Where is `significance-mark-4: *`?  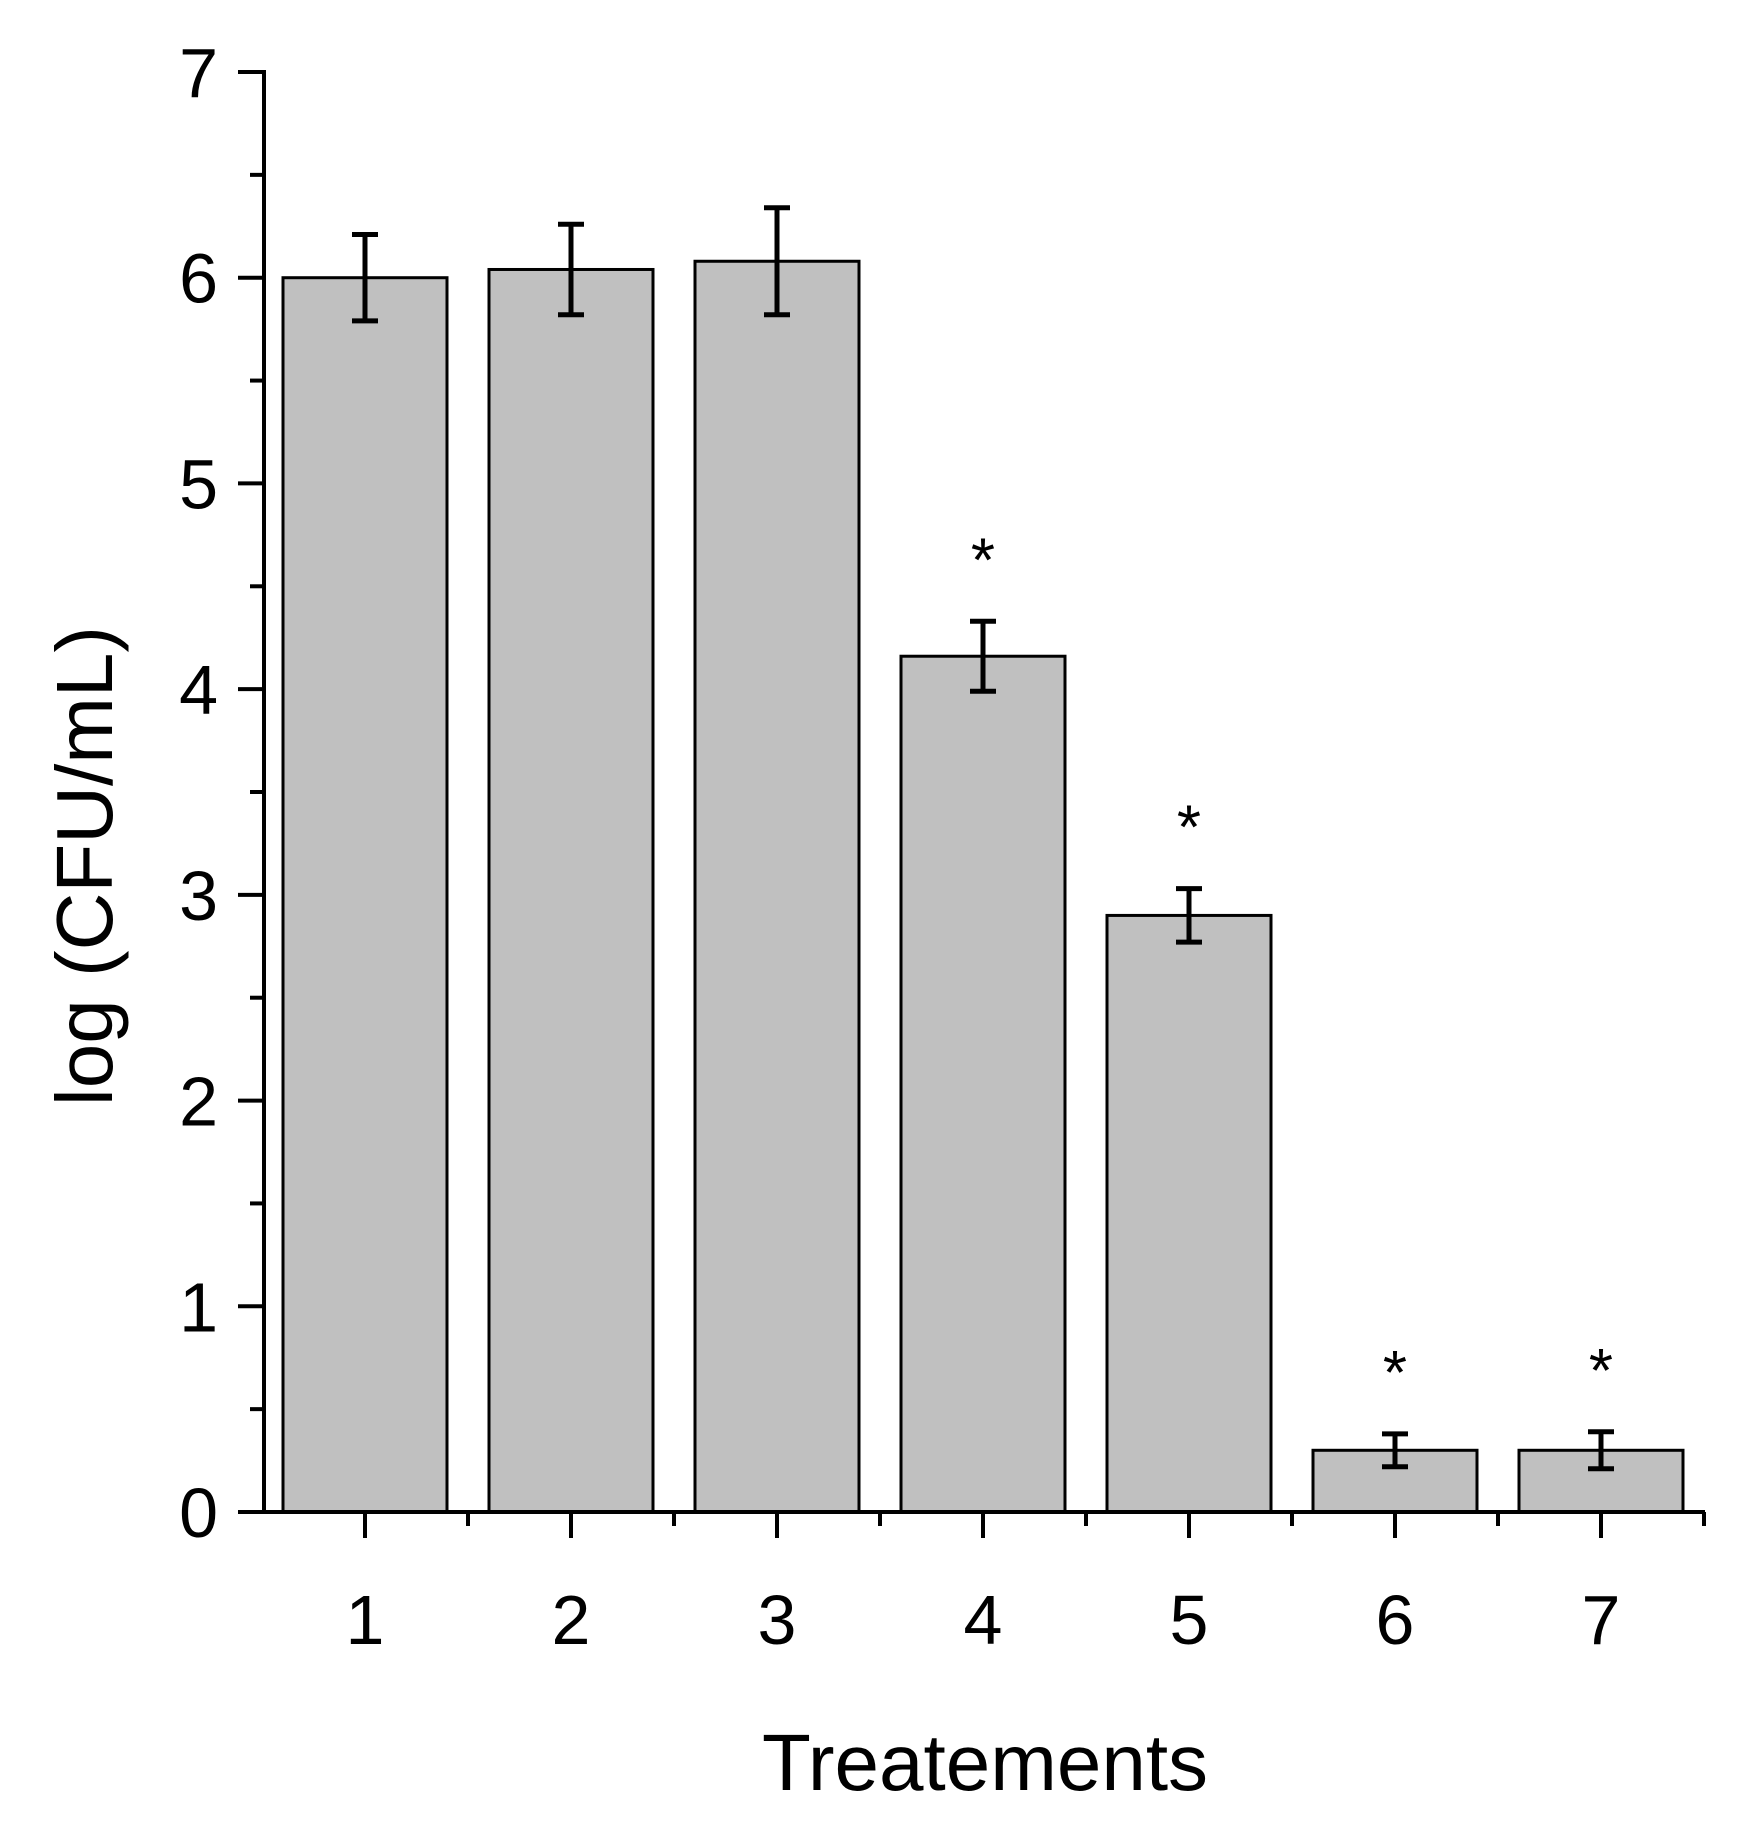
significance-mark-4: * is located at coordinates (983, 560).